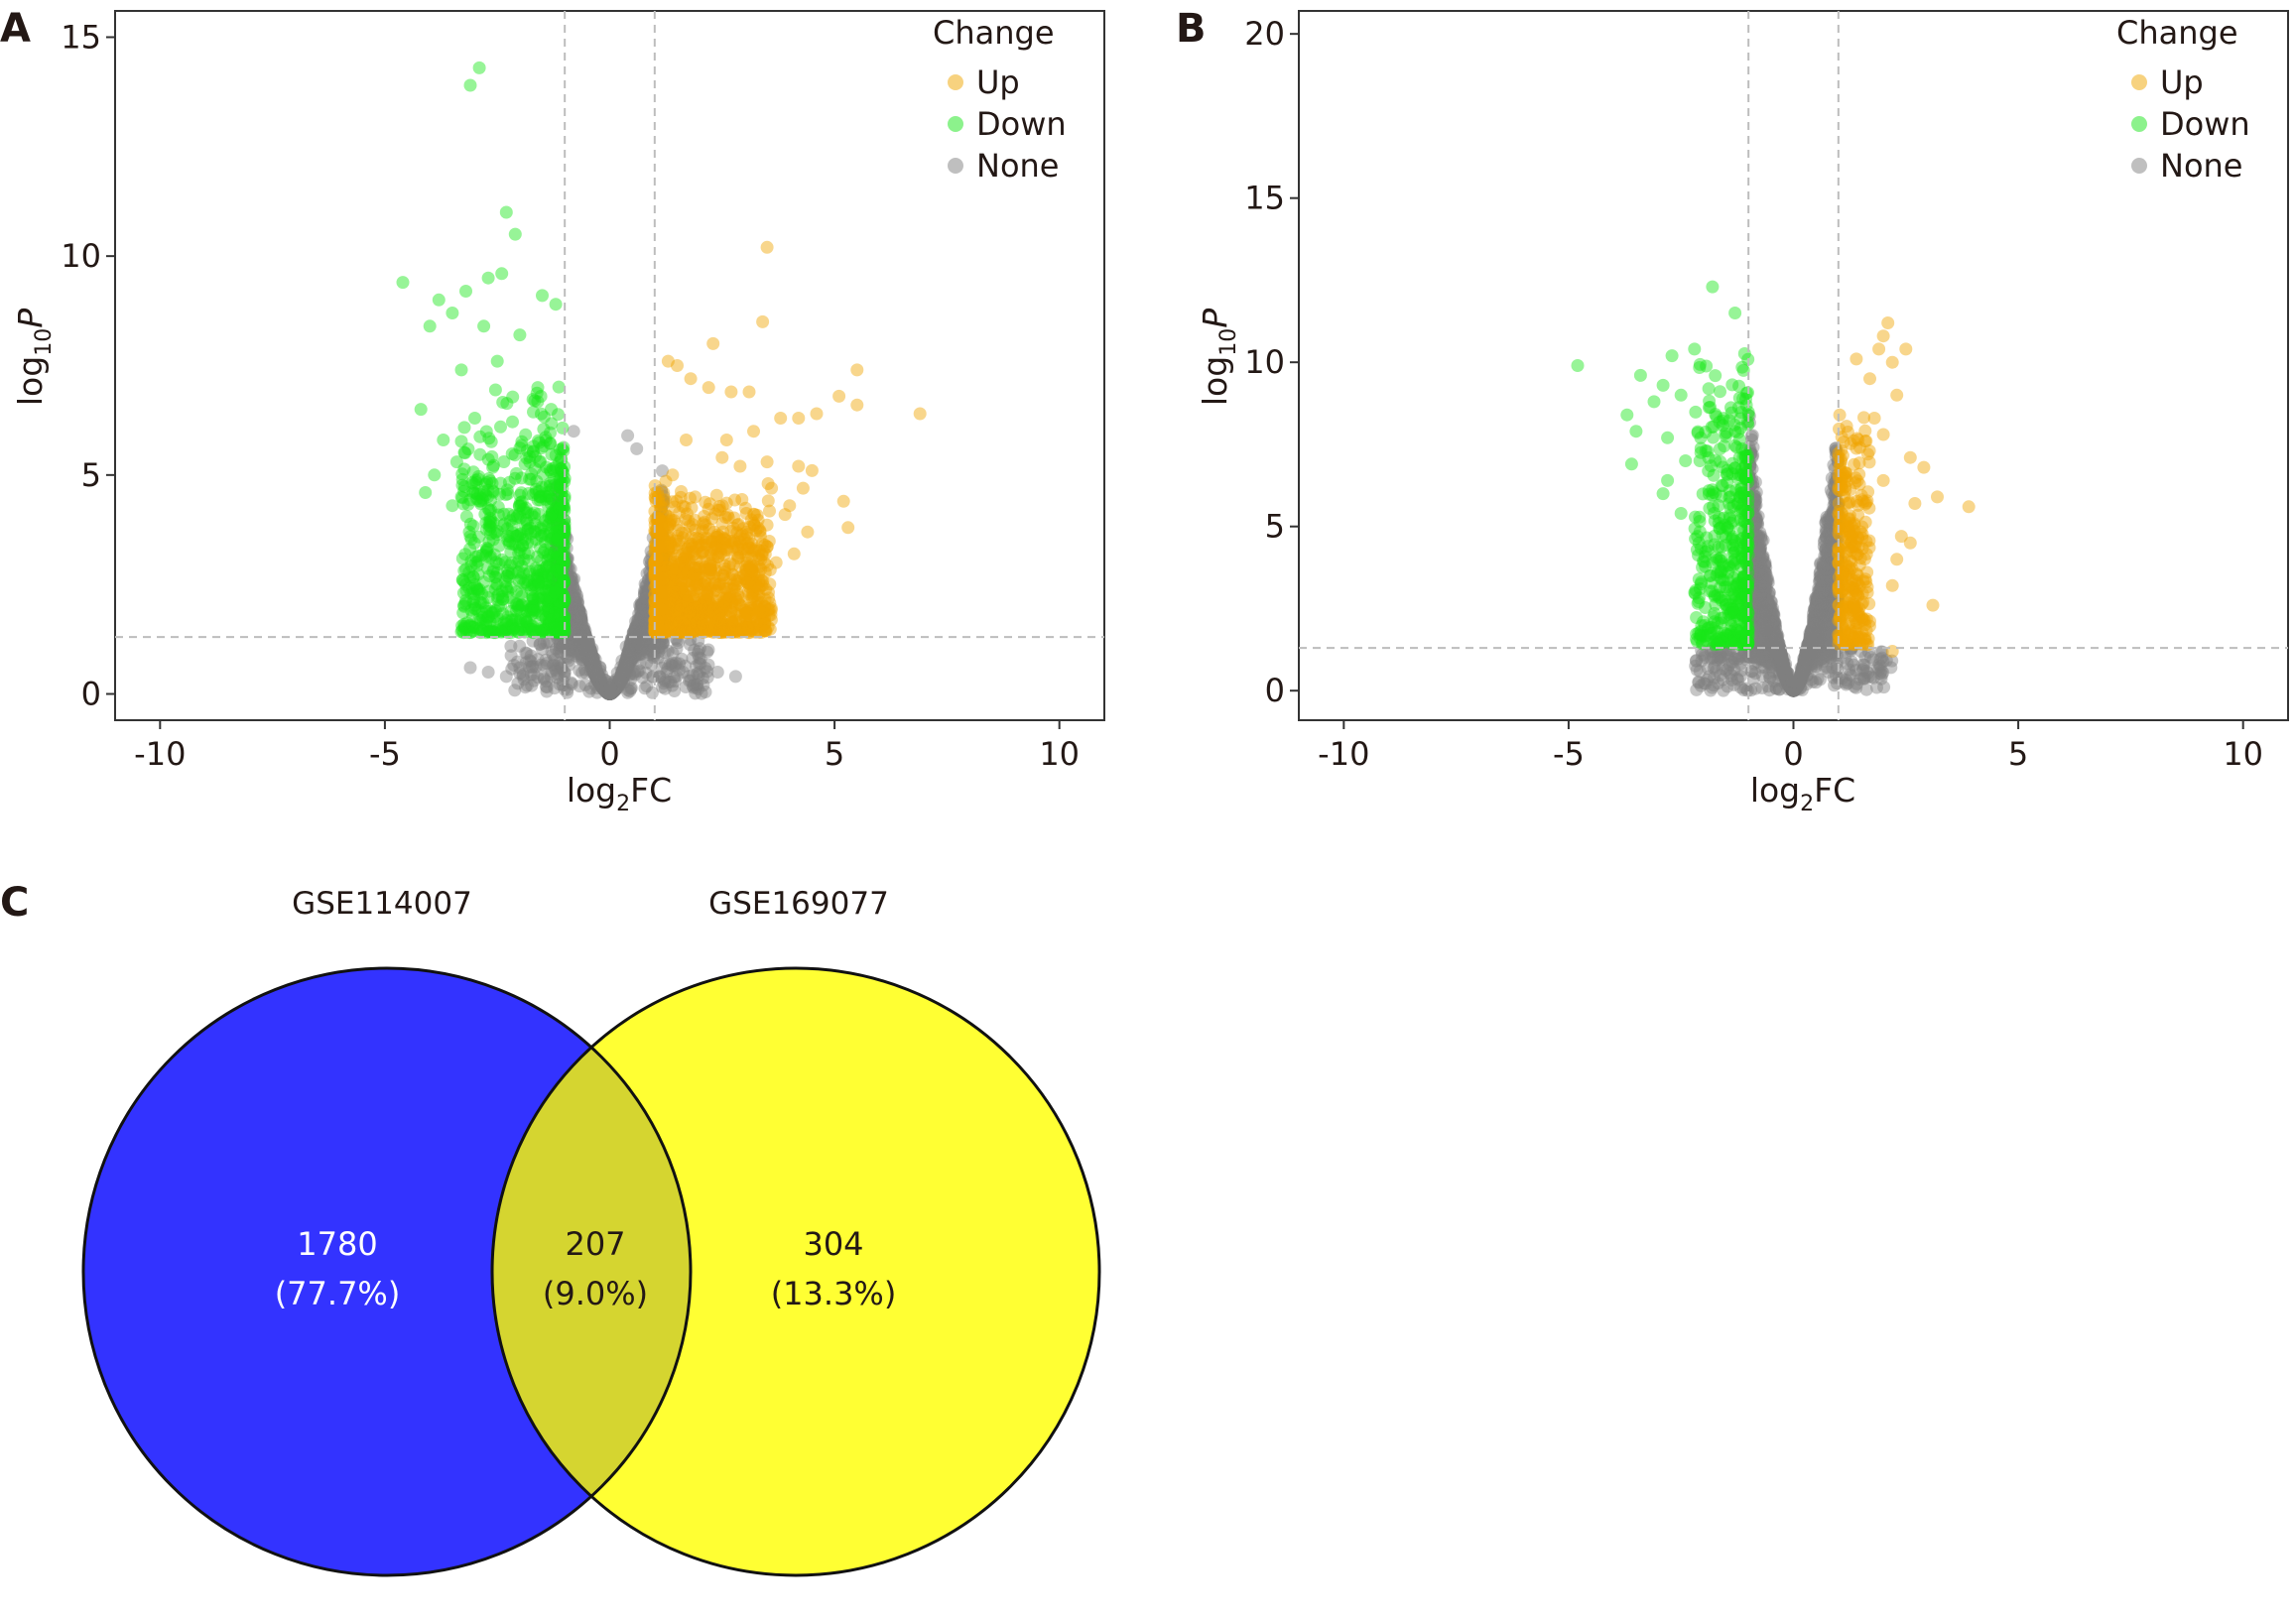 The image size is (2296, 1620). Describe the element at coordinates (160, 754) in the screenshot. I see `x-tick-label: -10` at that location.